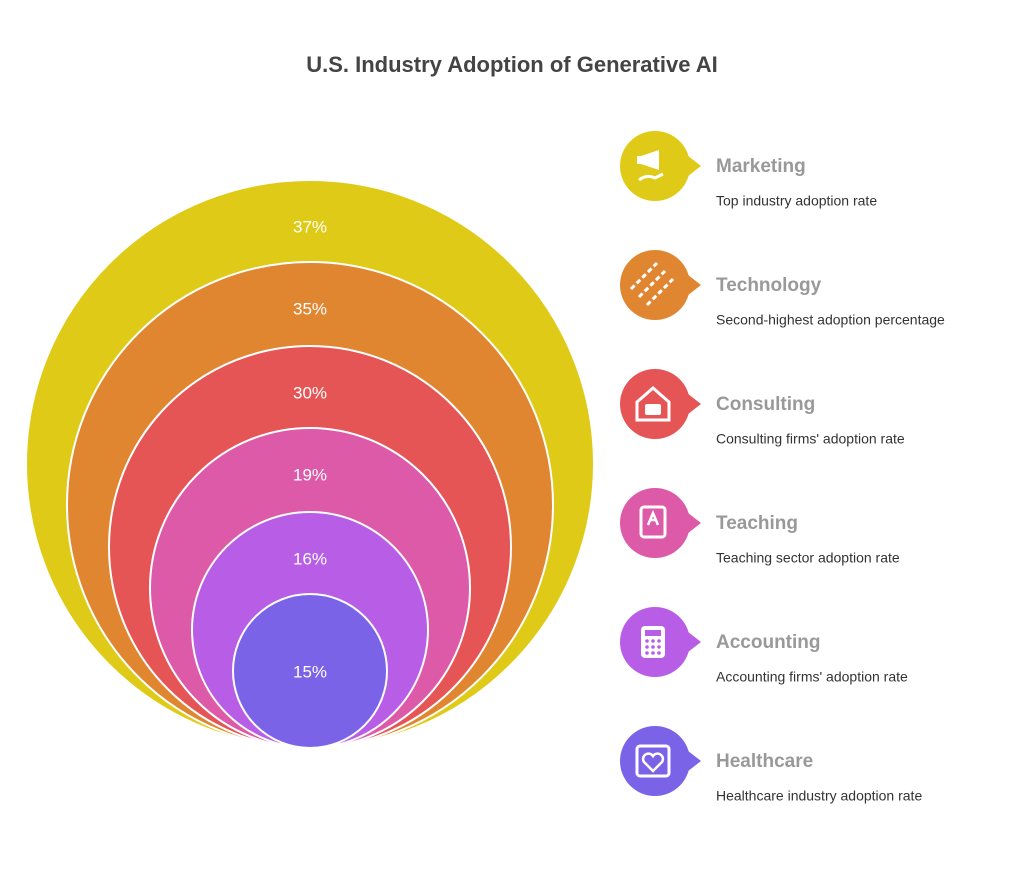 Image resolution: width=1024 pixels, height=869 pixels. What do you see at coordinates (768, 642) in the screenshot?
I see `item-name: Accounting` at bounding box center [768, 642].